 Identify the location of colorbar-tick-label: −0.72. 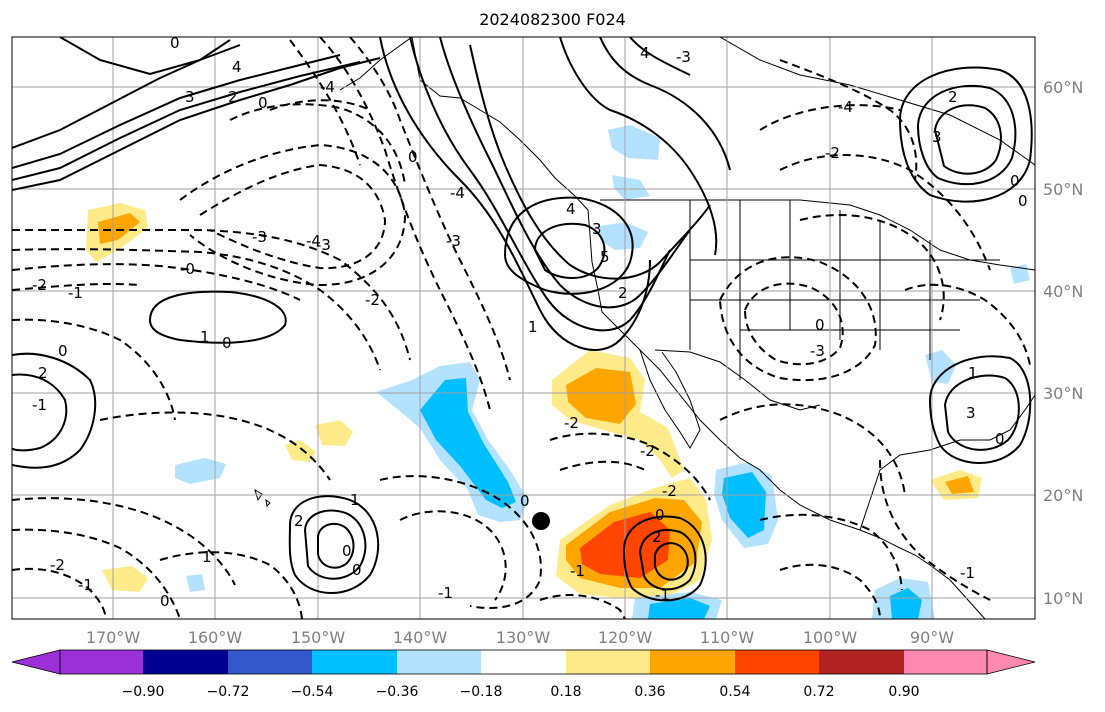
(228, 692).